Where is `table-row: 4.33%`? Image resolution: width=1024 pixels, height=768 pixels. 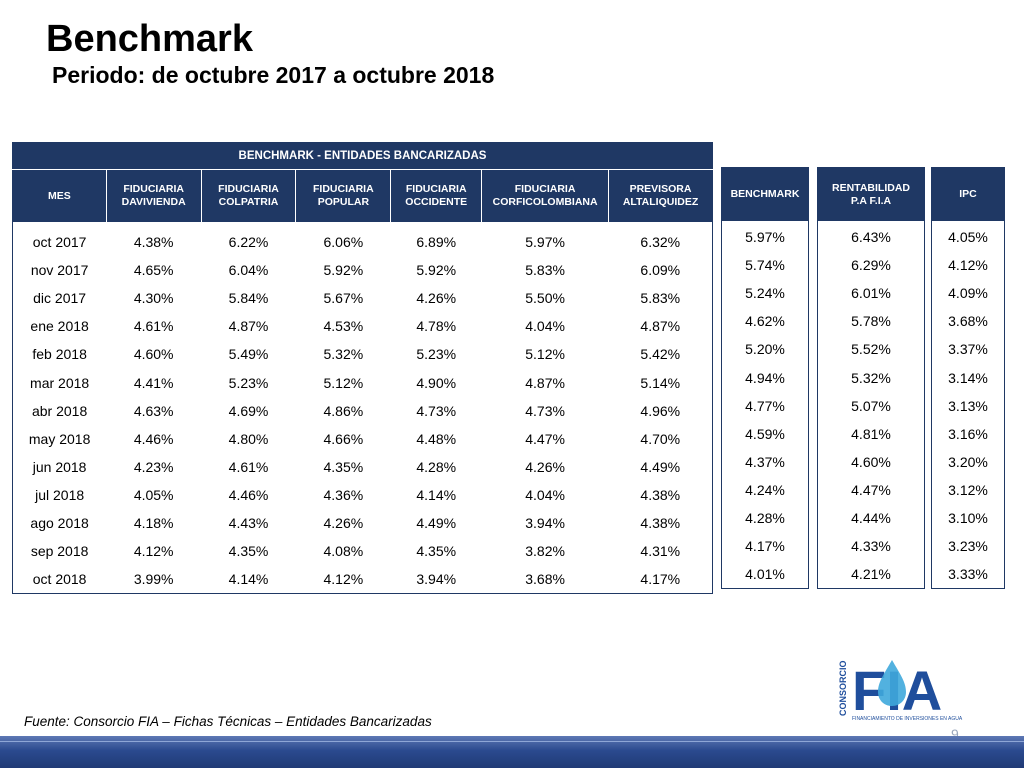
table-row: 4.33% is located at coordinates (871, 546).